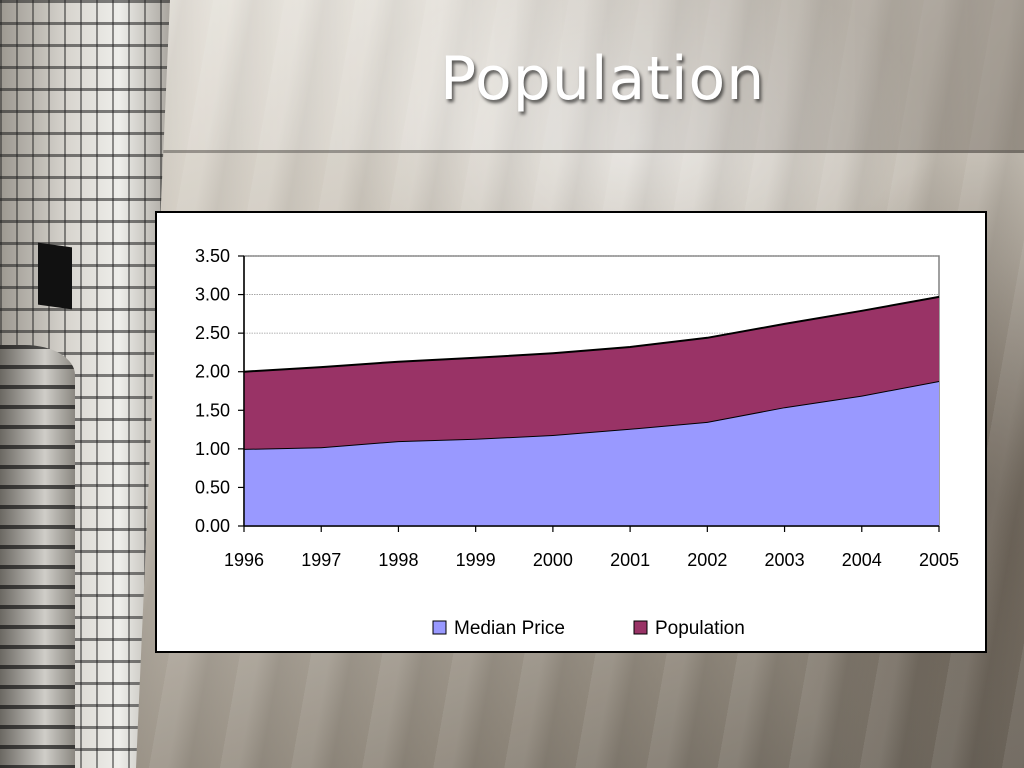 The width and height of the screenshot is (1024, 768). I want to click on x-axis: 1996 1997 1998 1999 2000 2001 2002 2003 2004 2005, so click(591, 547).